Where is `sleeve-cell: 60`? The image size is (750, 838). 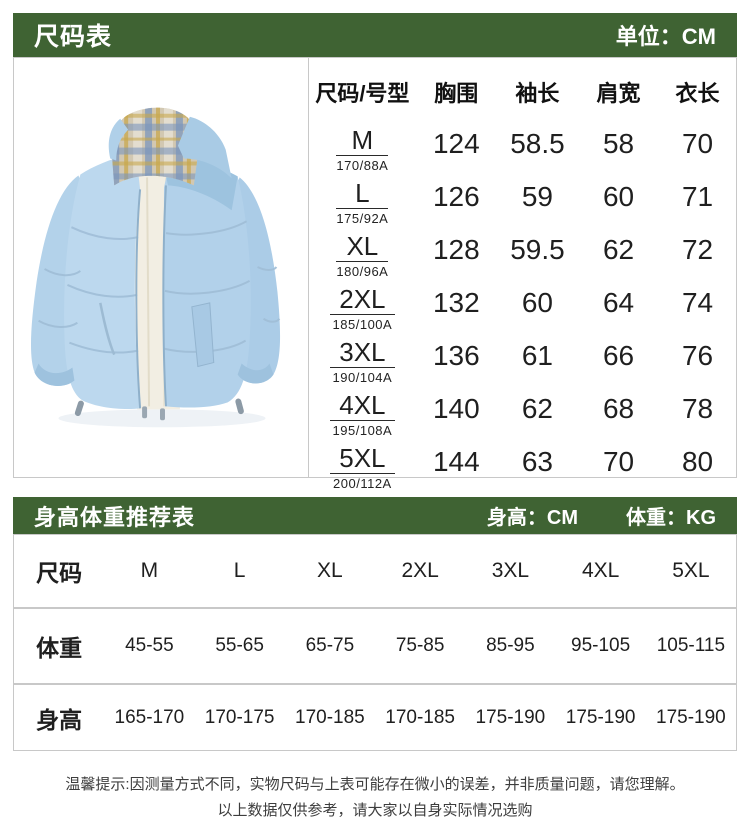 sleeve-cell: 60 is located at coordinates (537, 302).